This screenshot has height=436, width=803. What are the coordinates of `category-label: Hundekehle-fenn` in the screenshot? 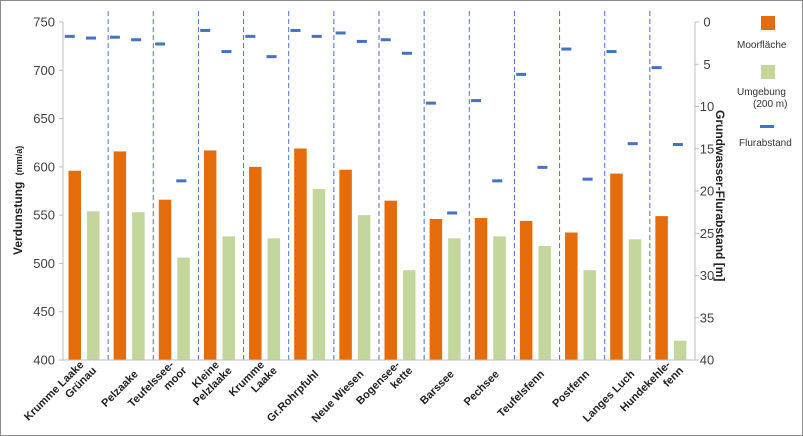 It's located at (652, 386).